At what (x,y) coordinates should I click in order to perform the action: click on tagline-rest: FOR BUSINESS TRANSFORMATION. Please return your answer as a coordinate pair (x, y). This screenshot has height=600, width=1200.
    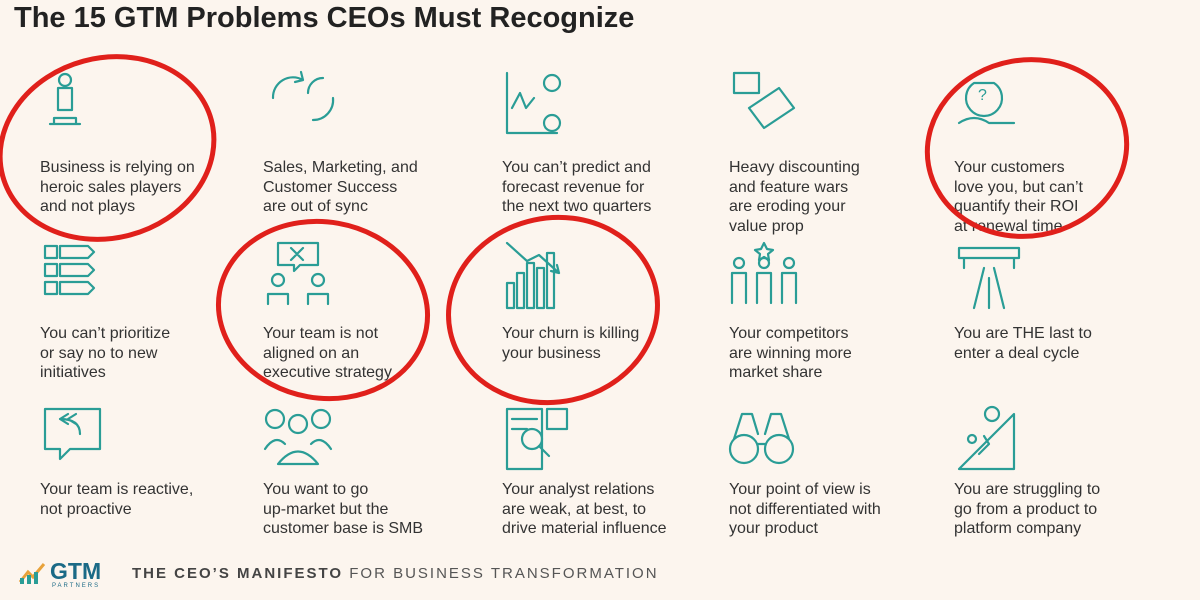
    Looking at the image, I should click on (504, 573).